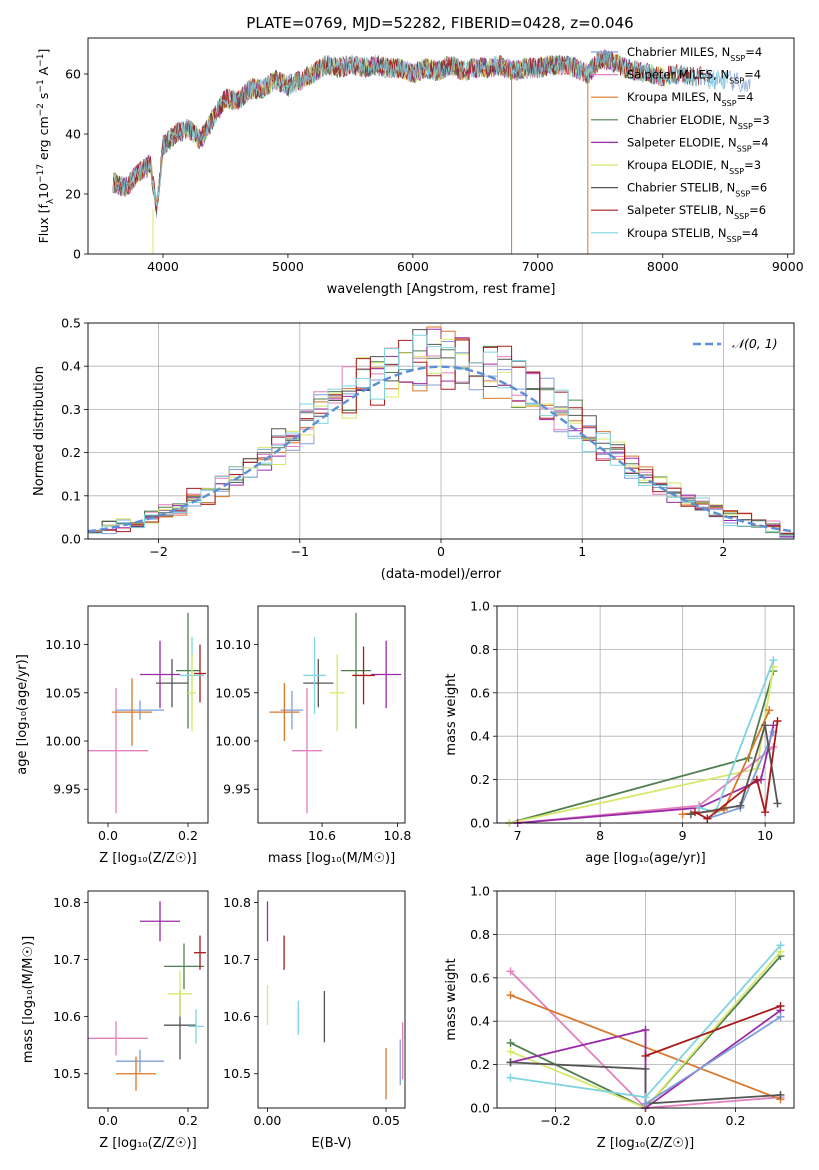 The height and width of the screenshot is (1170, 819). Describe the element at coordinates (538, 266) in the screenshot. I see `x-tick-label: 7000` at that location.